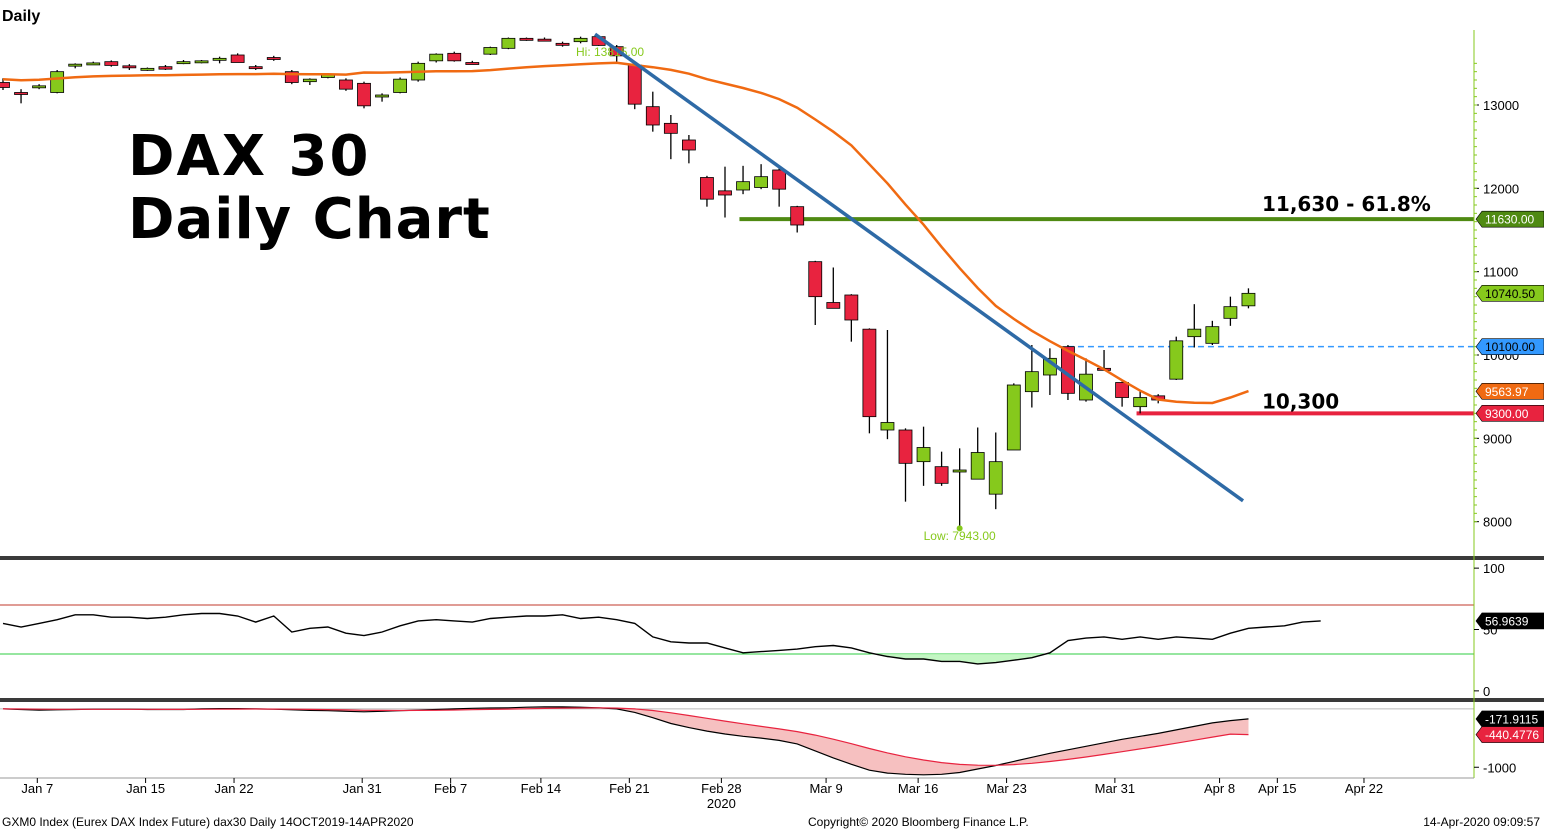 Image resolution: width=1544 pixels, height=830 pixels. What do you see at coordinates (541, 788) in the screenshot?
I see `x-tick-label: Feb 14` at bounding box center [541, 788].